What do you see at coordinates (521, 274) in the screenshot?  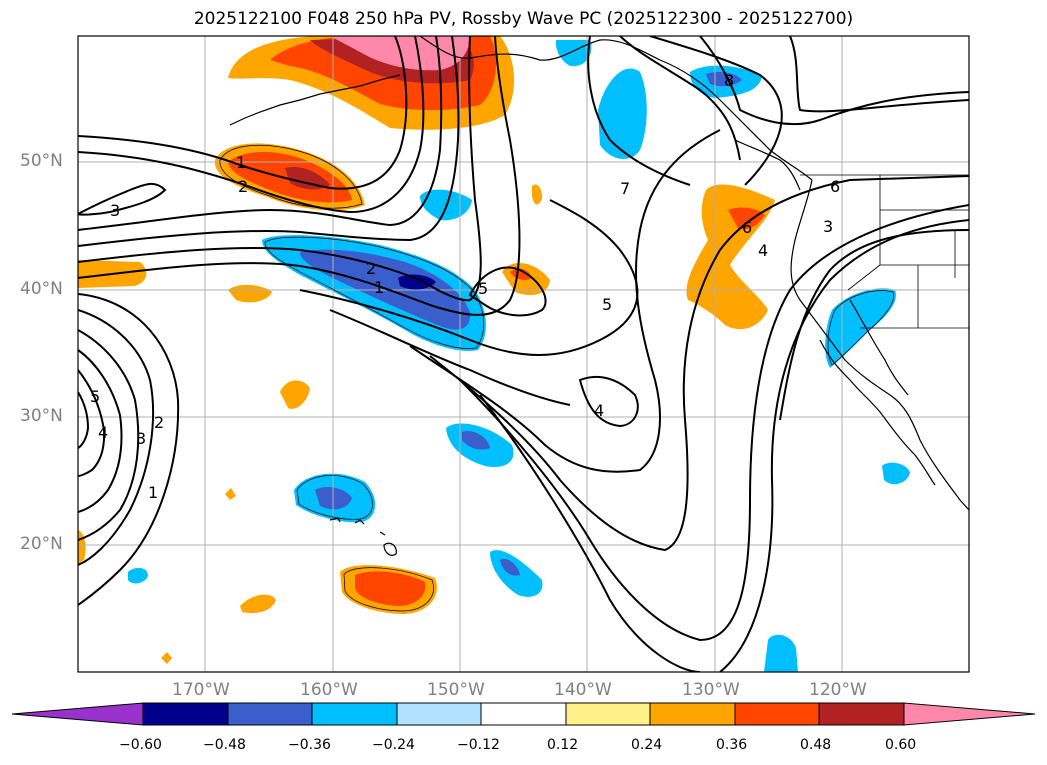 I see `warm-blob-145w-core` at bounding box center [521, 274].